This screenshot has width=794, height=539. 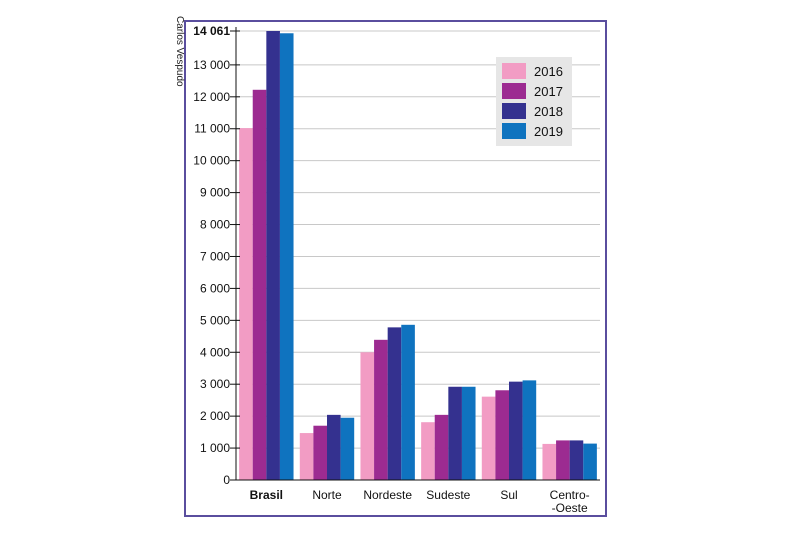 I want to click on legend-swatch-2017, so click(x=514, y=91).